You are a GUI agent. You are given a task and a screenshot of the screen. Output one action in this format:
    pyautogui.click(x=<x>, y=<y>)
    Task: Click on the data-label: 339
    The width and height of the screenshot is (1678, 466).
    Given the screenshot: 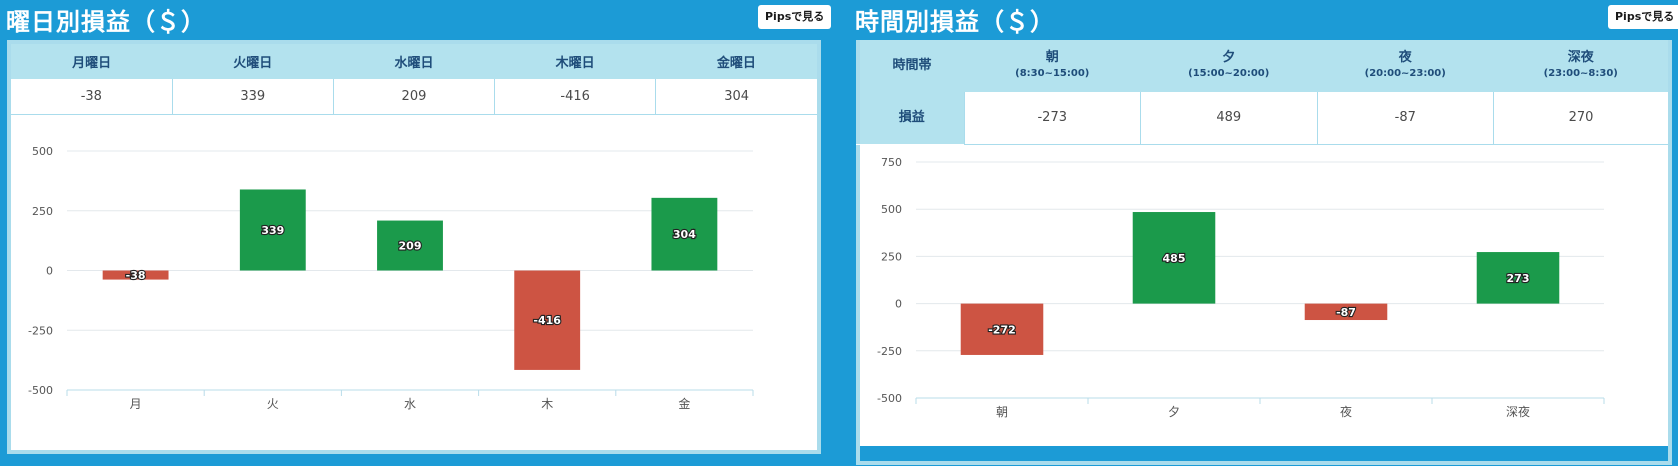 What is the action you would take?
    pyautogui.click(x=272, y=229)
    